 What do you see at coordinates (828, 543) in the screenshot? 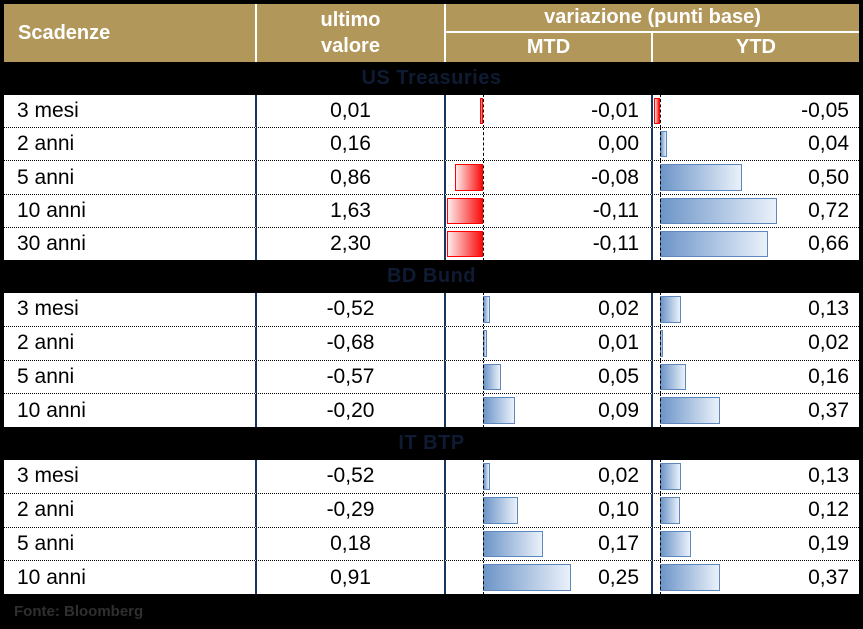
I see `ytd-value: 0,19` at bounding box center [828, 543].